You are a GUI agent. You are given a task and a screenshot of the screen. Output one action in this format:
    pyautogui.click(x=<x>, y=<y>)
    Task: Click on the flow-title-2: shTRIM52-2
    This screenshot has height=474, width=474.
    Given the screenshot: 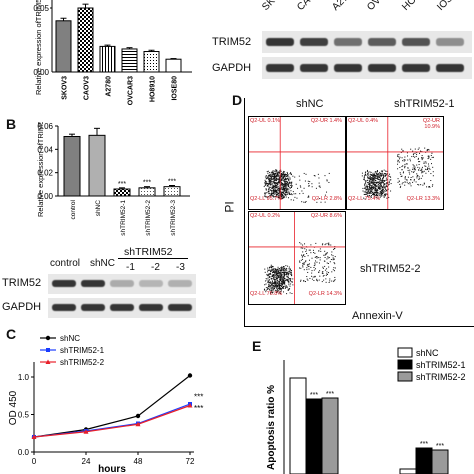 What is the action you would take?
    pyautogui.click(x=390, y=269)
    